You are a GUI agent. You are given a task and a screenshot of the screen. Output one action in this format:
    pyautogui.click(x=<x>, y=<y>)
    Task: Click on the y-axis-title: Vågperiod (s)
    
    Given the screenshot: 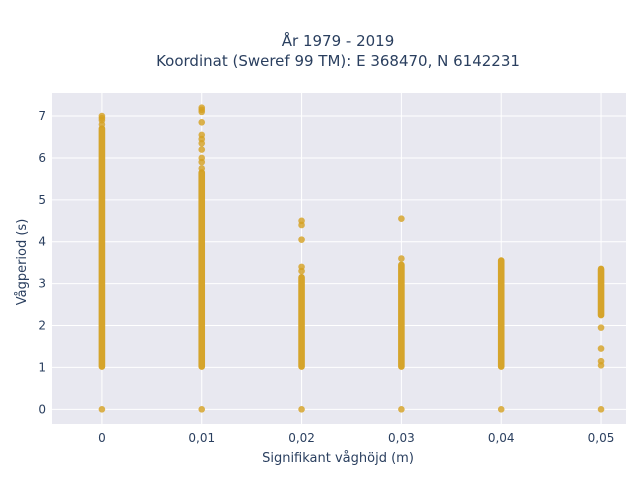 What is the action you would take?
    pyautogui.click(x=22, y=262)
    